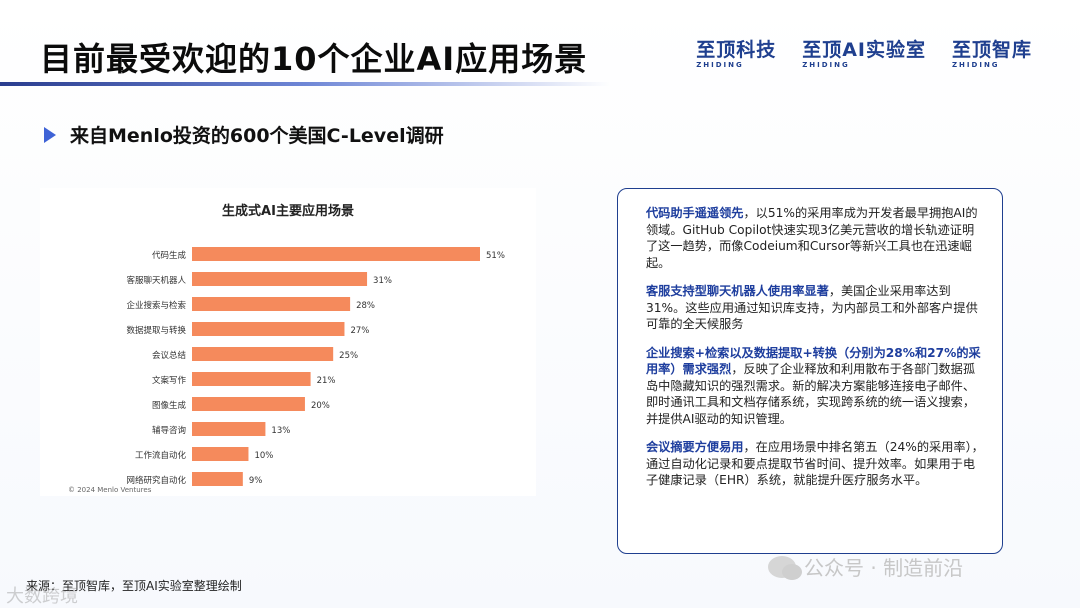 The width and height of the screenshot is (1080, 608). Describe the element at coordinates (736, 50) in the screenshot. I see `logo-zhiding-tech-text: 至顶科技` at that location.